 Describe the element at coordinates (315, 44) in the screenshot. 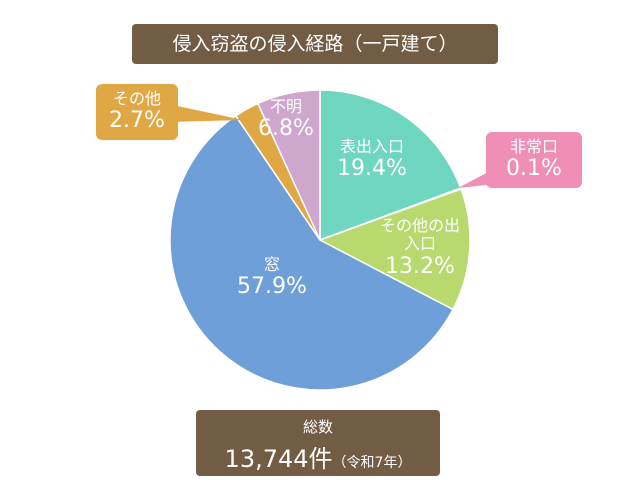

I see `chart-title: 侵入窃盗の侵入経路（一戸建て）` at that location.